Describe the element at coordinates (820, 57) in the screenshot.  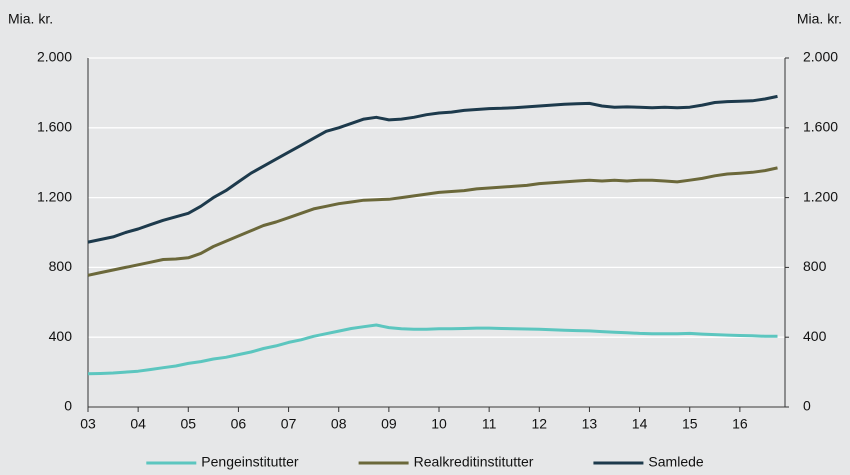
I see `y2-tick-label: 2.000` at that location.